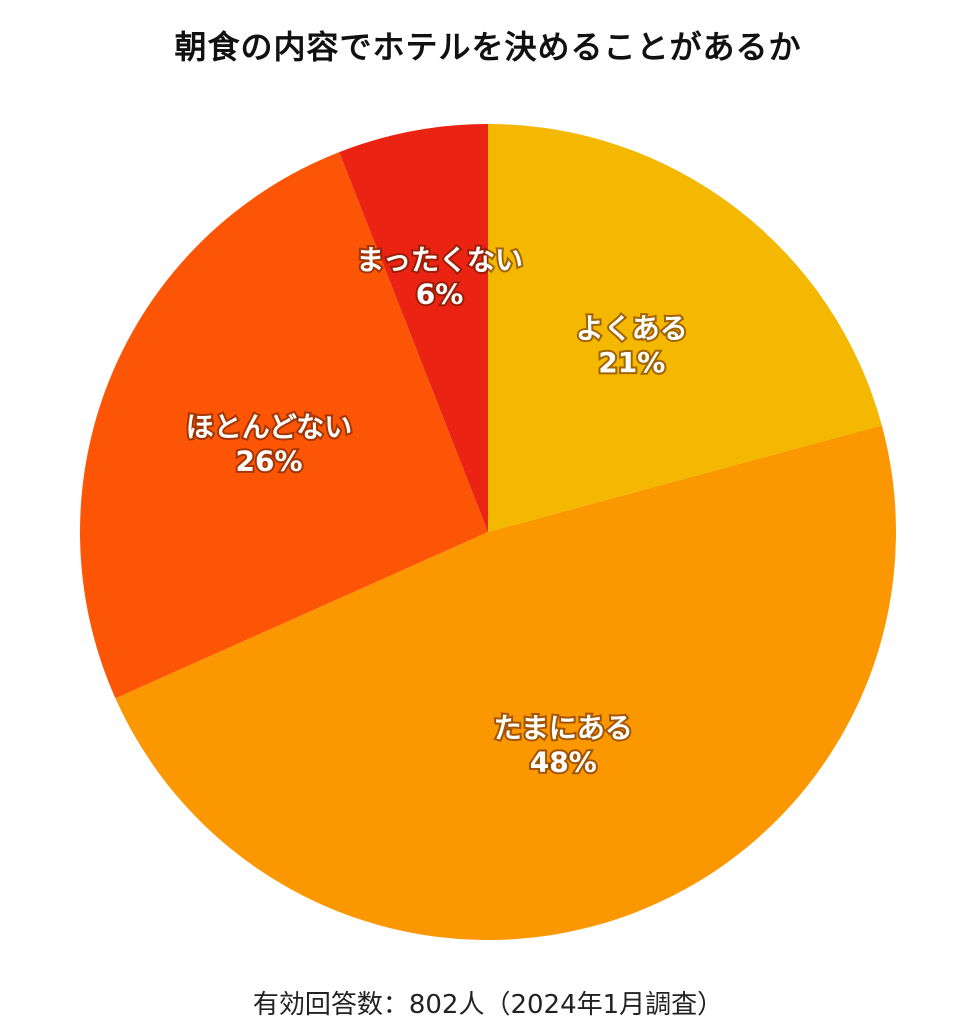 This screenshot has height=1032, width=976. I want to click on chart-title: 朝食の内容でホテルを決めることがあるか, so click(488, 47).